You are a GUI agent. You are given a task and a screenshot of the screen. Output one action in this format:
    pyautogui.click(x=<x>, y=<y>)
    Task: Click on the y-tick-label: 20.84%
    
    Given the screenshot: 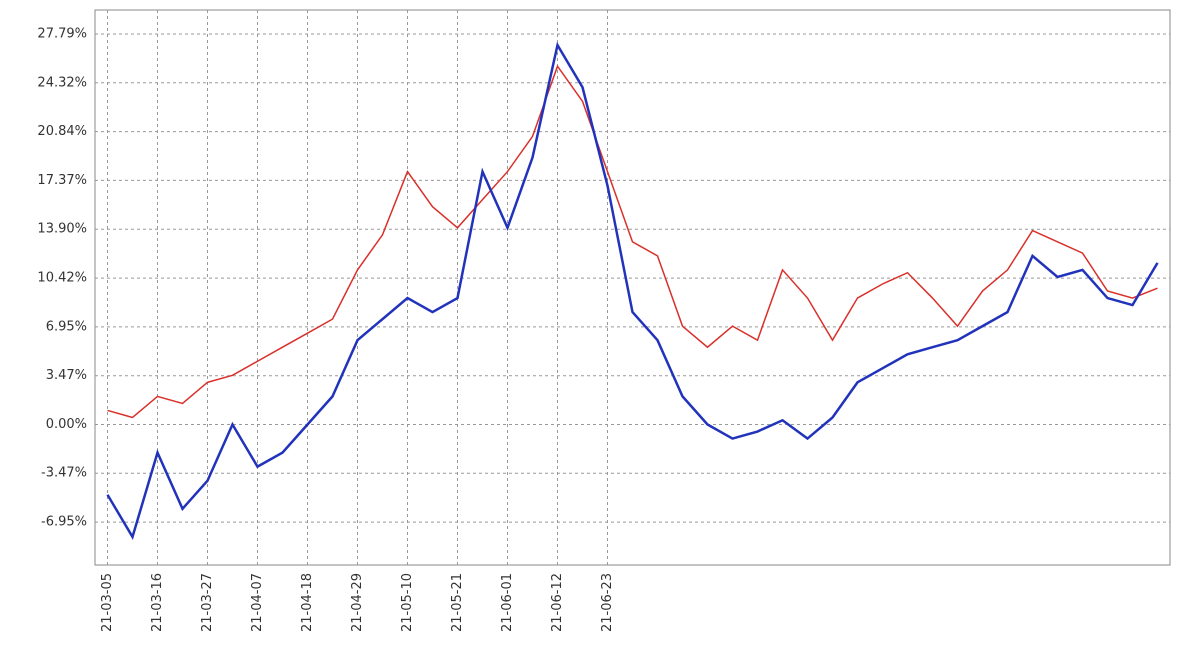 What is the action you would take?
    pyautogui.click(x=62, y=131)
    